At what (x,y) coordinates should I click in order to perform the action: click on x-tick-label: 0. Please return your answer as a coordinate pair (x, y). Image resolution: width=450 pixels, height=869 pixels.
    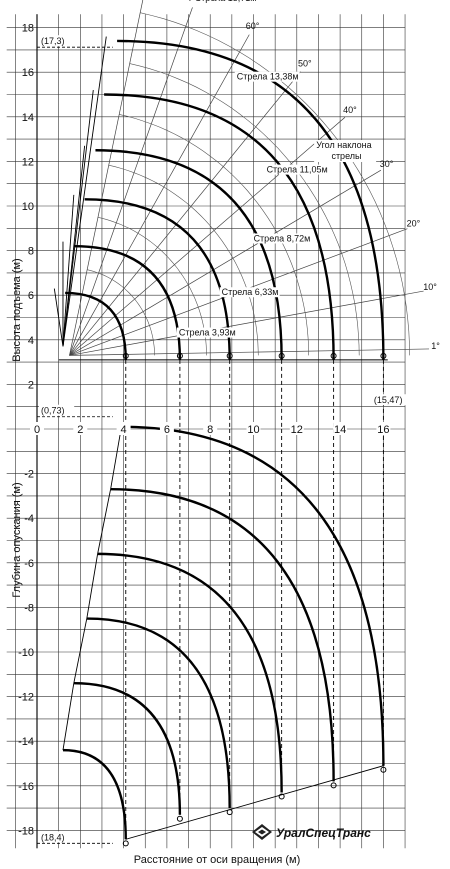
    Looking at the image, I should click on (37, 430).